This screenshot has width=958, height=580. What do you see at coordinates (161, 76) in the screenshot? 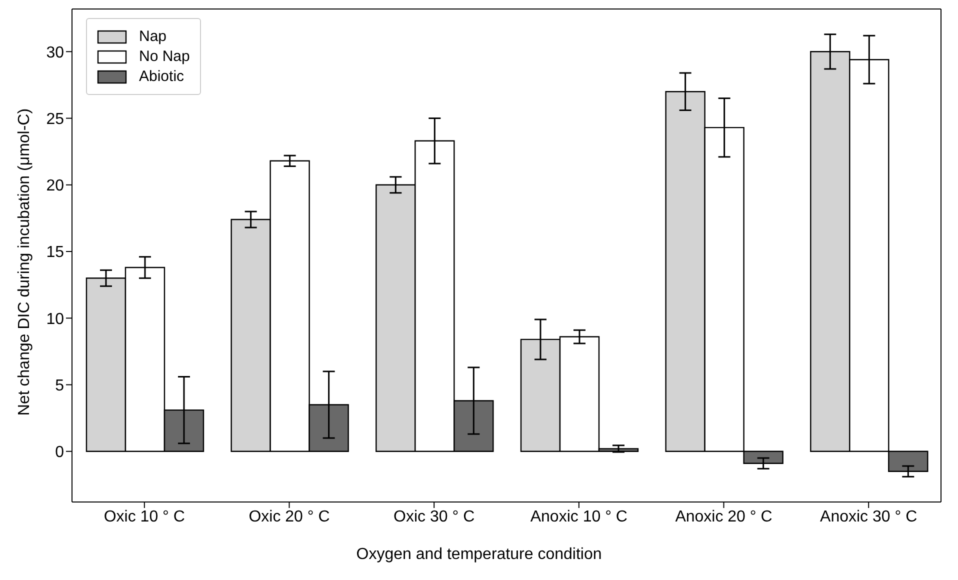
I see `legend-label: Abiotic` at bounding box center [161, 76].